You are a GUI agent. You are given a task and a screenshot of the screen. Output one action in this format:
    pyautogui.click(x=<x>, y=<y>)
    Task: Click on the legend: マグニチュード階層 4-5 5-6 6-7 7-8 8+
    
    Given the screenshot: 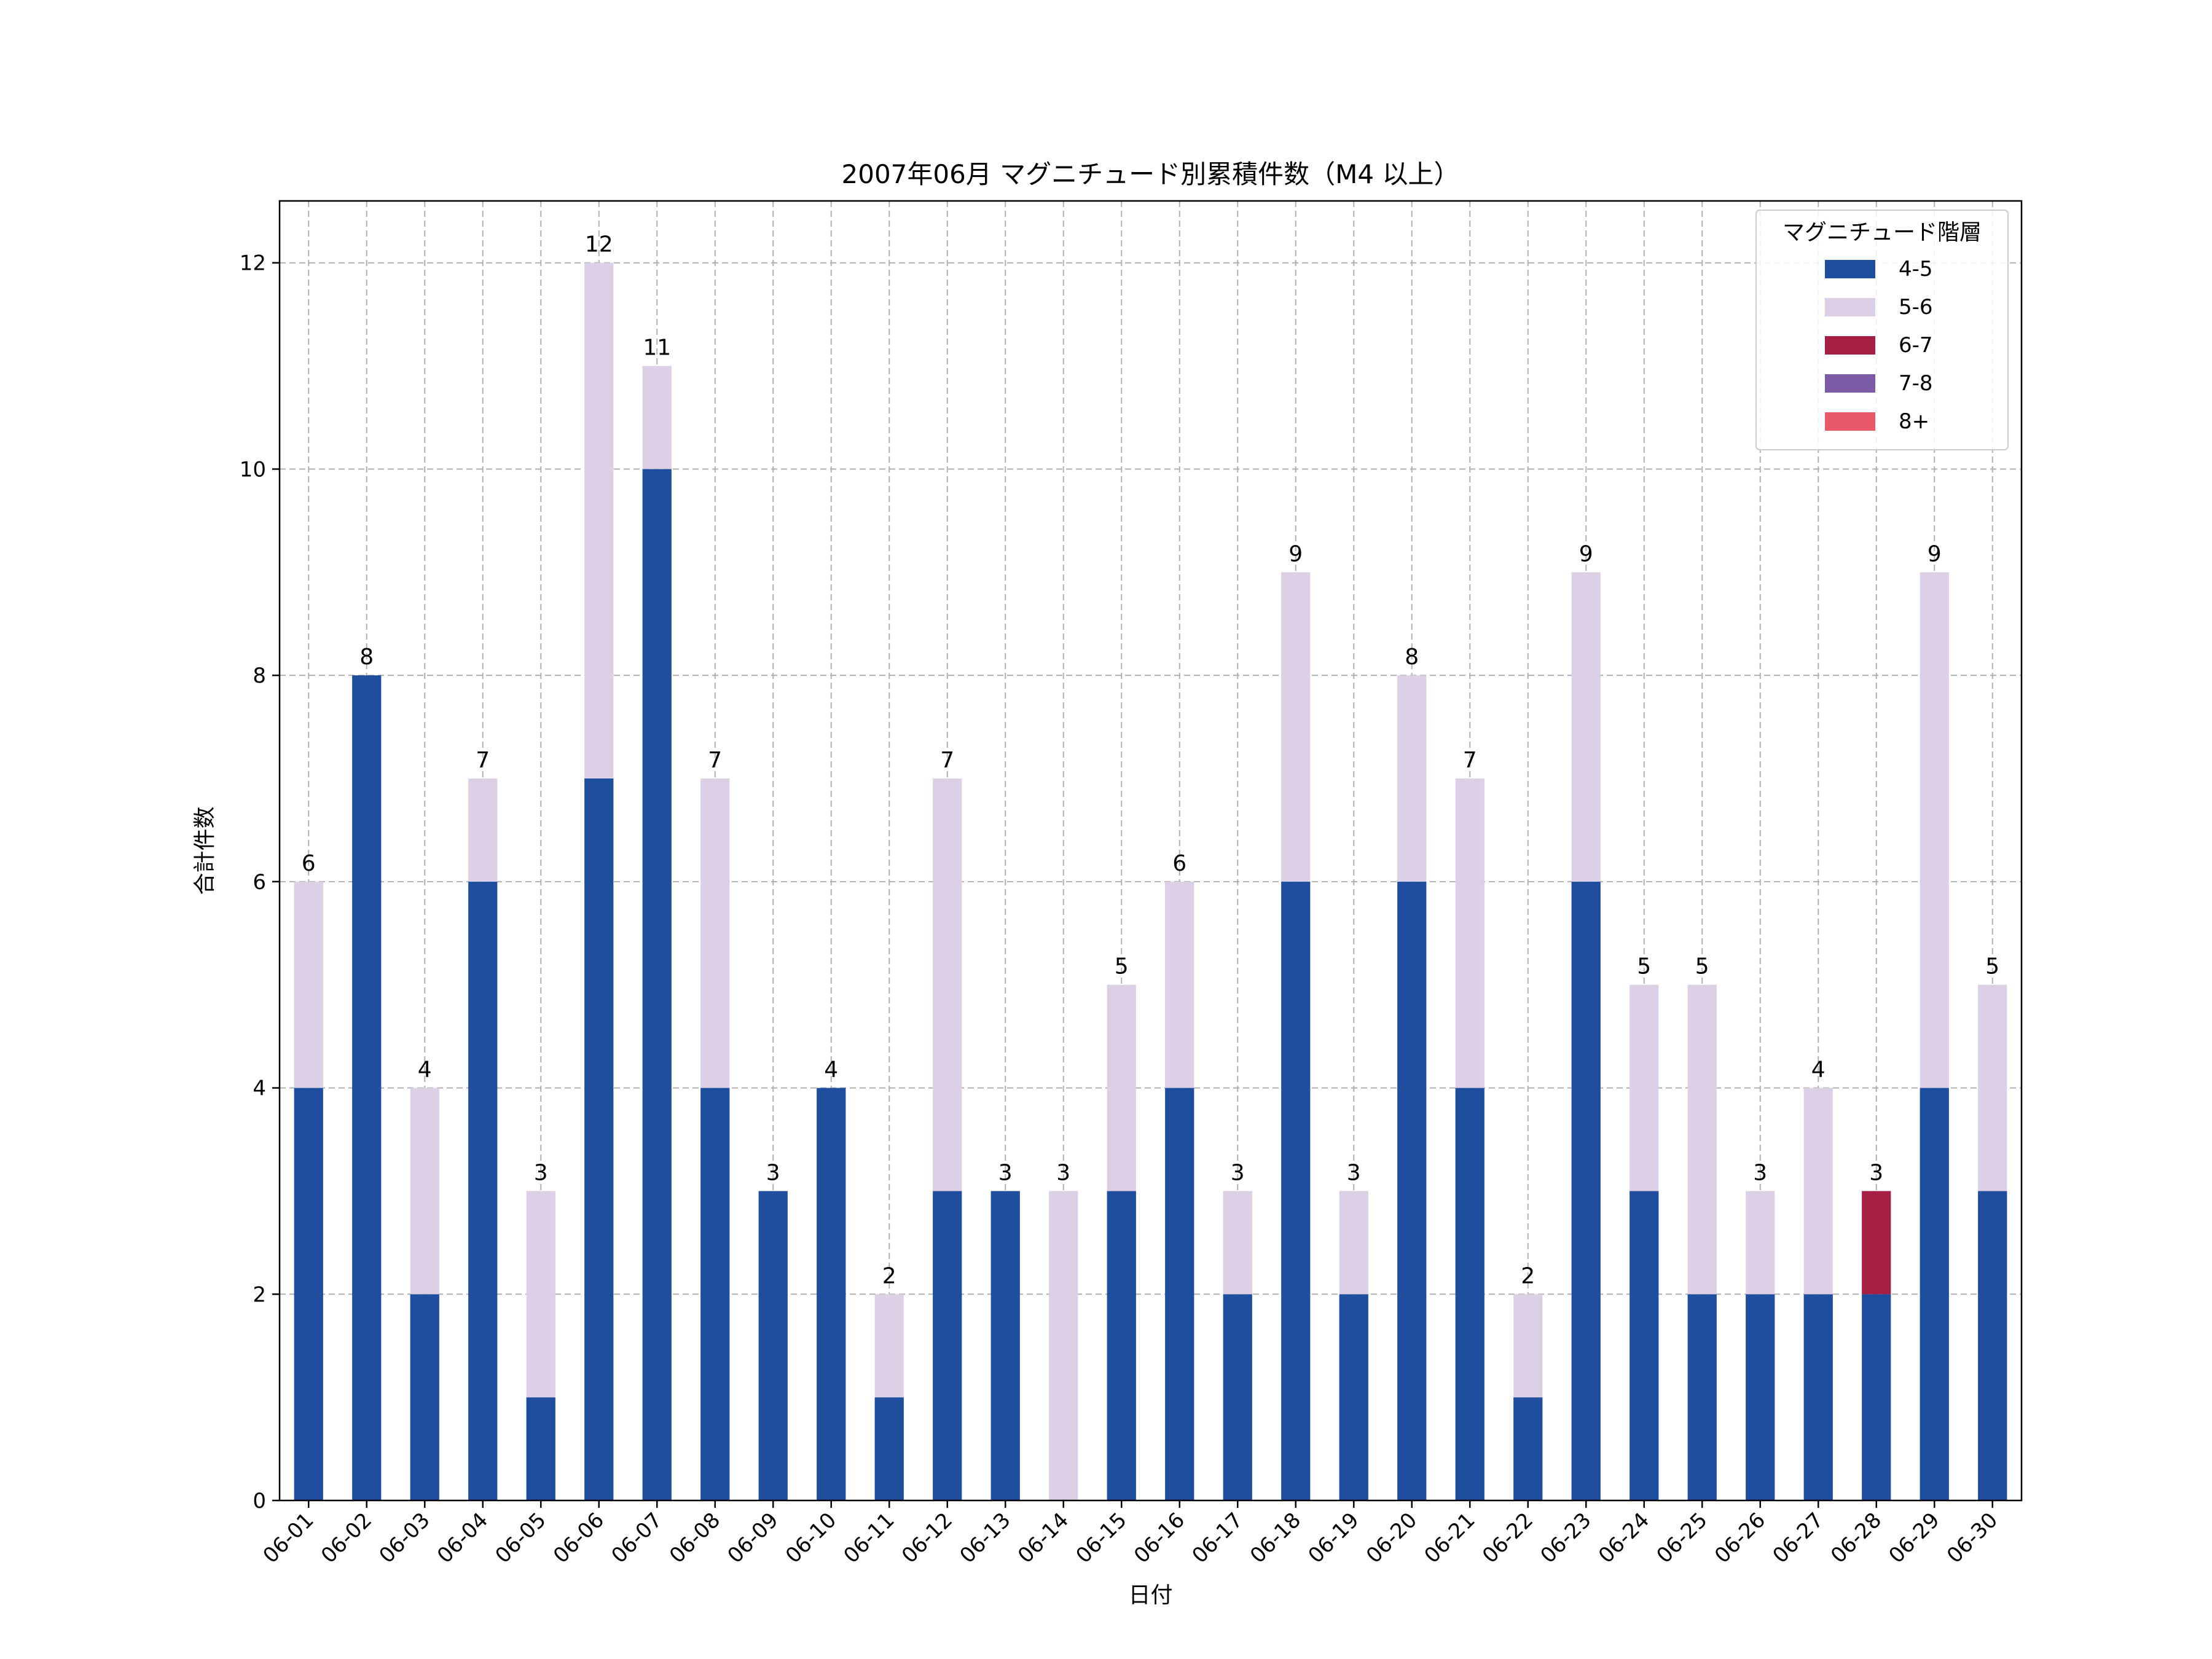 What is the action you would take?
    pyautogui.click(x=1882, y=330)
    